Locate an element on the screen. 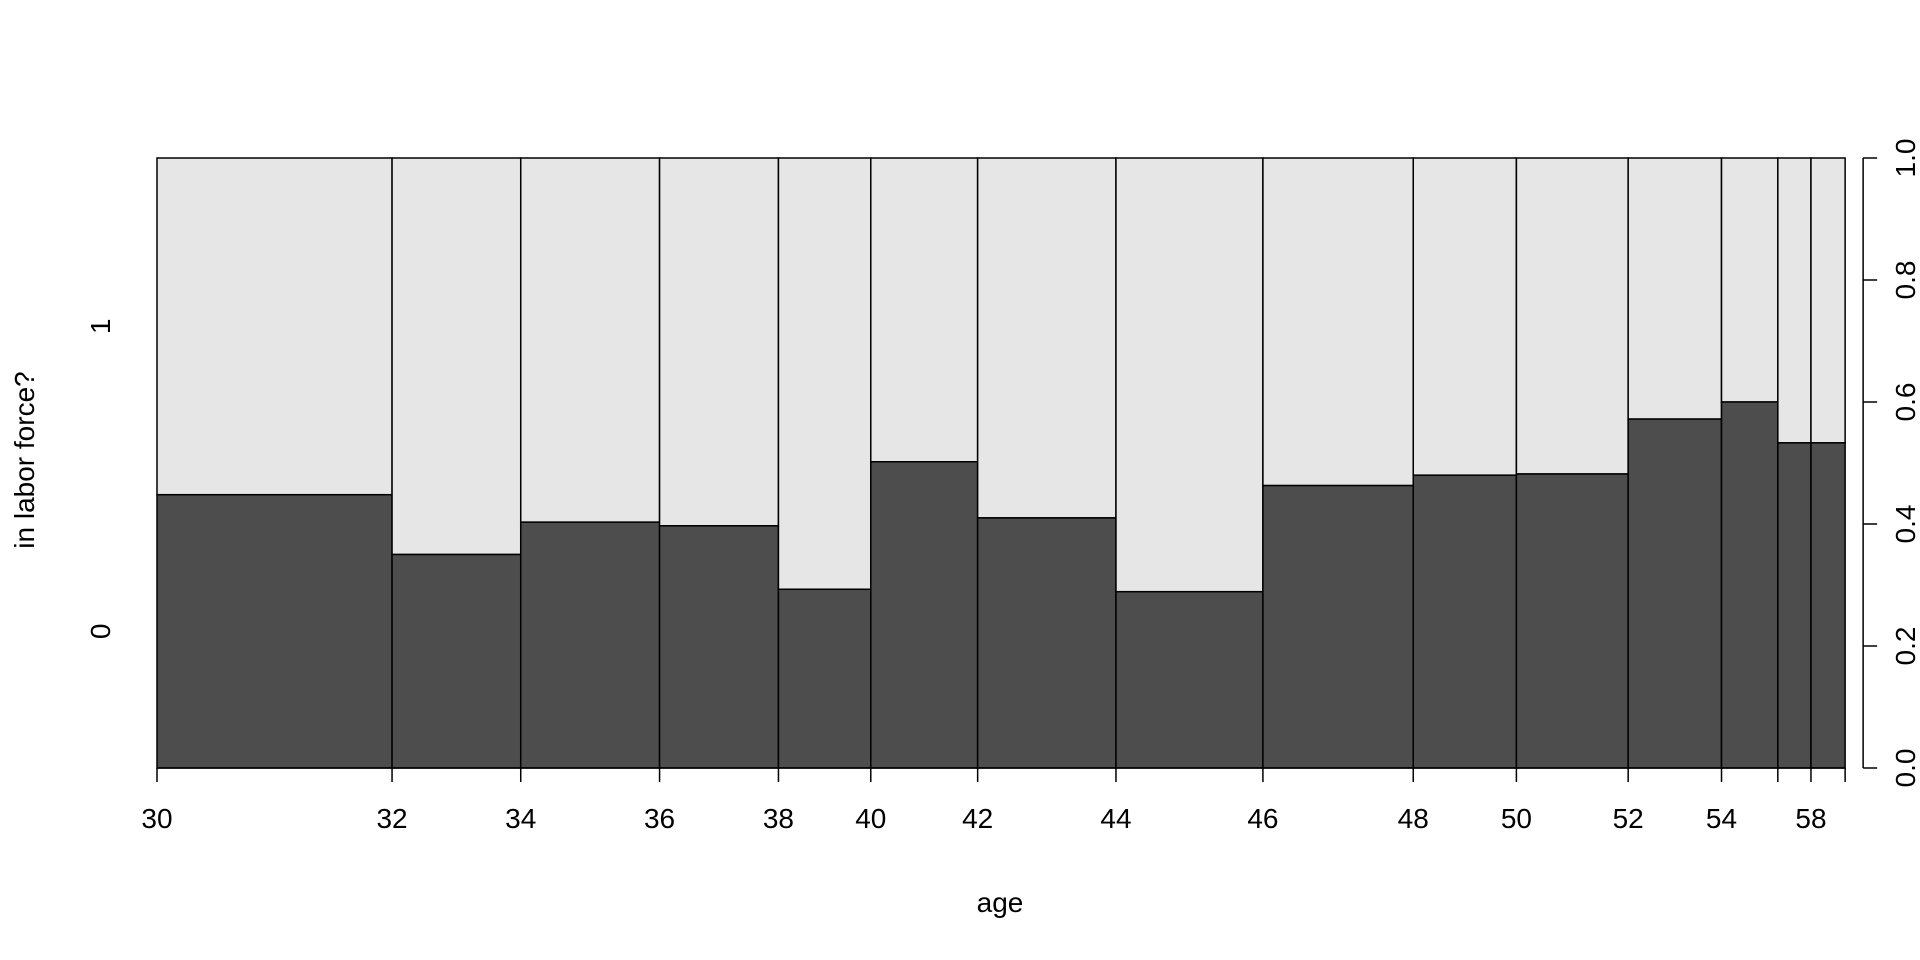  x-tick-label: 48 is located at coordinates (1413, 818).